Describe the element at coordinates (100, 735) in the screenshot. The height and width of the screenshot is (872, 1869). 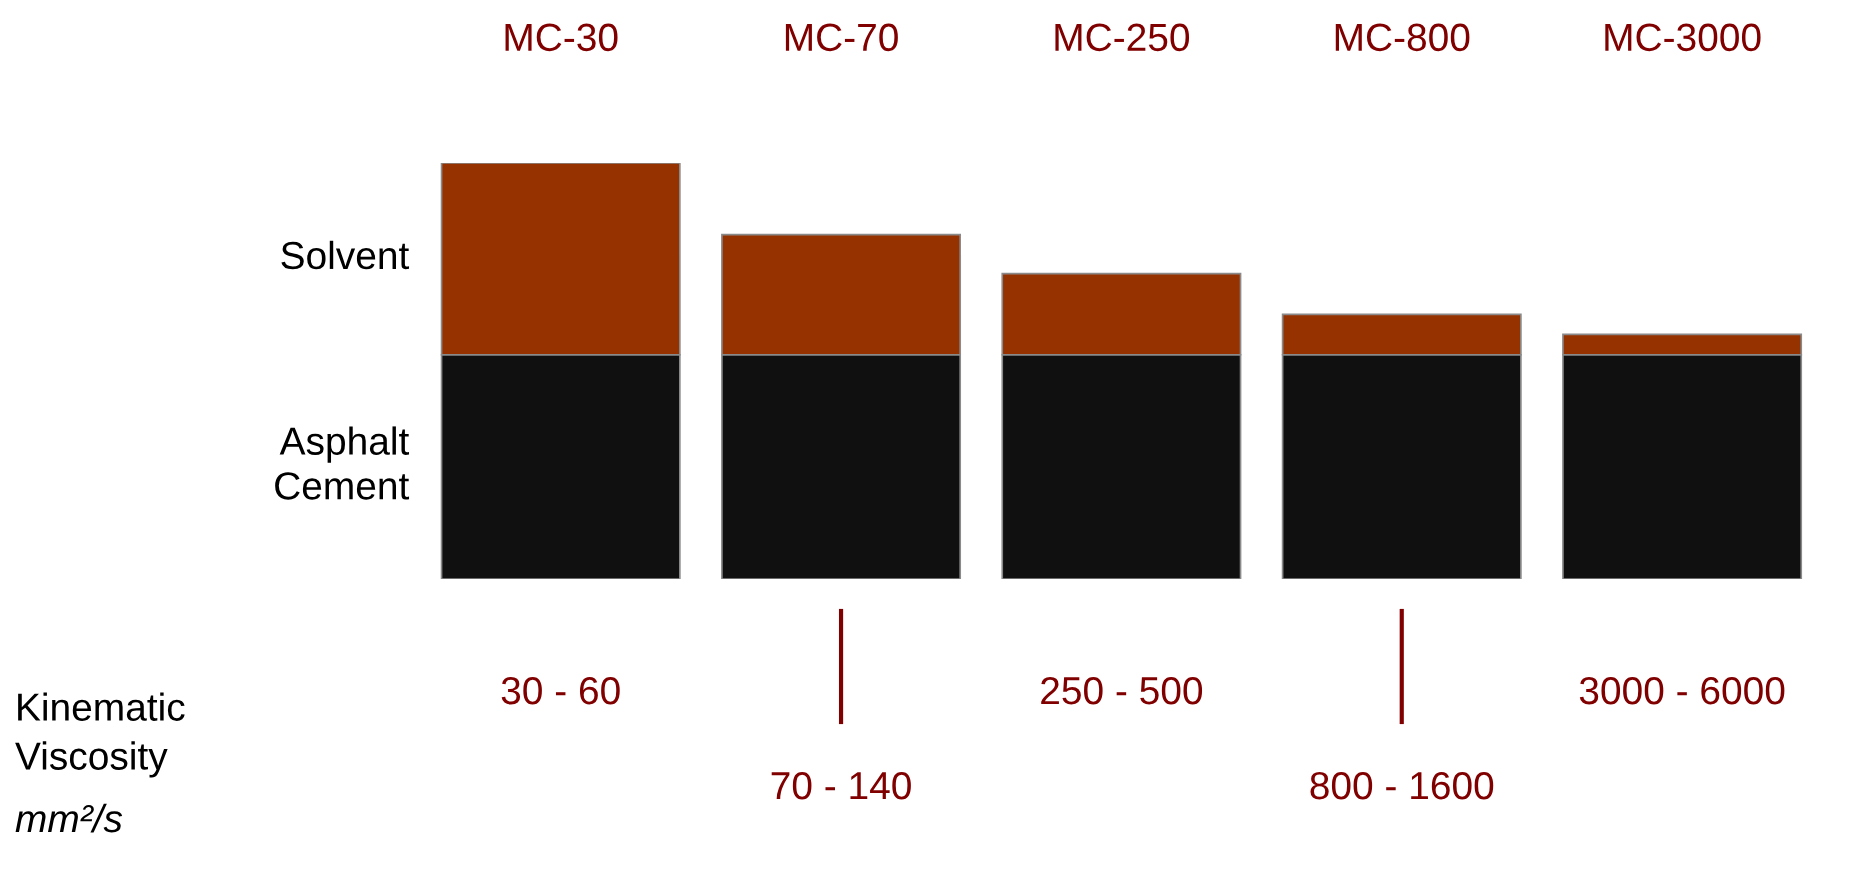
I see `text: Kinematic Viscosity` at that location.